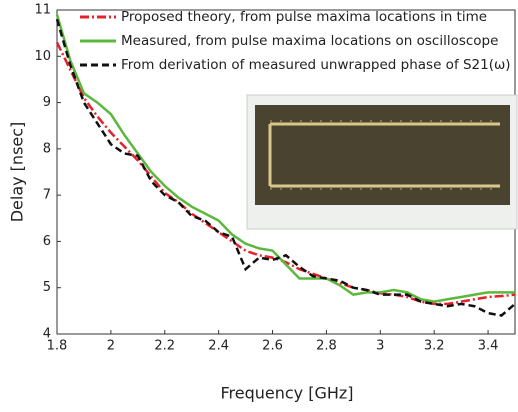  I want to click on x-tick-label: 2.6, so click(272, 346).